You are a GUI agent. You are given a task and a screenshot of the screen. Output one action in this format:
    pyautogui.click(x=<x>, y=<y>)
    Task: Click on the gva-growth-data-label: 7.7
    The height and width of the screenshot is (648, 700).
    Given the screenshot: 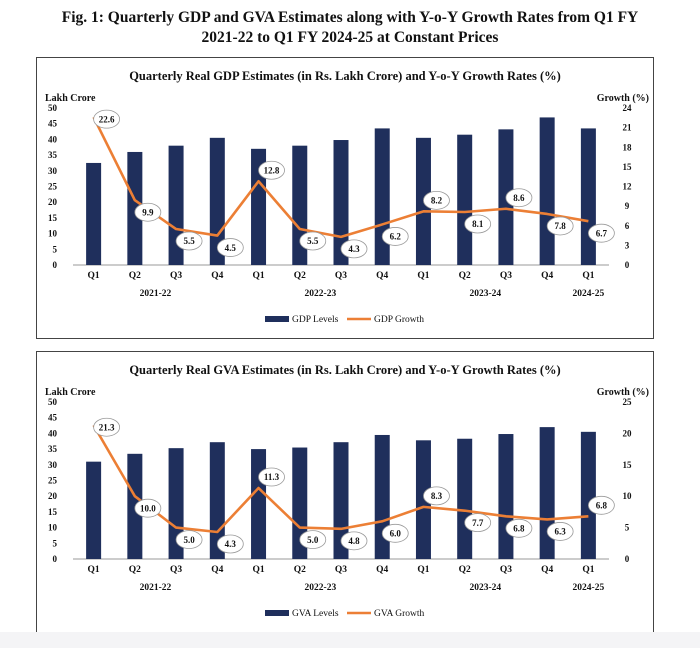 What is the action you would take?
    pyautogui.click(x=478, y=523)
    